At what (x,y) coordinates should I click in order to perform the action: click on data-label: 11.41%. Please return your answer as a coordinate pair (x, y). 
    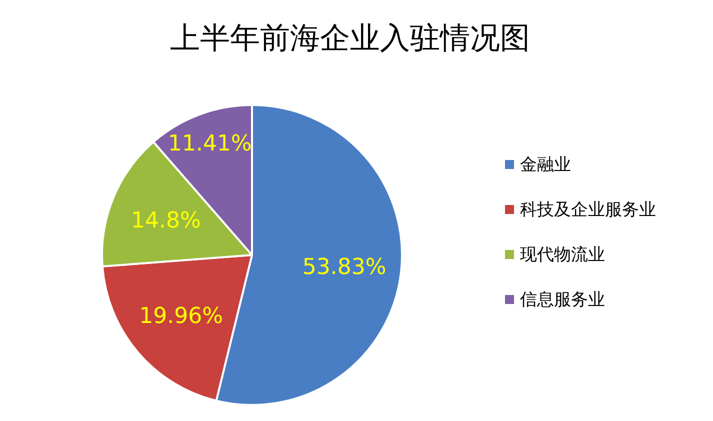
    Looking at the image, I should click on (210, 144).